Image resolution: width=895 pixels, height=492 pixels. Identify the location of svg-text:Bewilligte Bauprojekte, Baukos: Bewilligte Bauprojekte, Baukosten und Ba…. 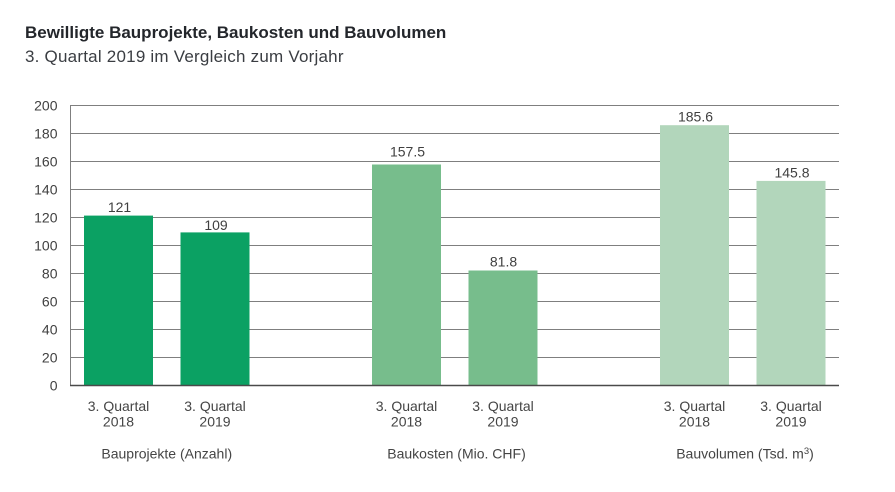
(235, 32).